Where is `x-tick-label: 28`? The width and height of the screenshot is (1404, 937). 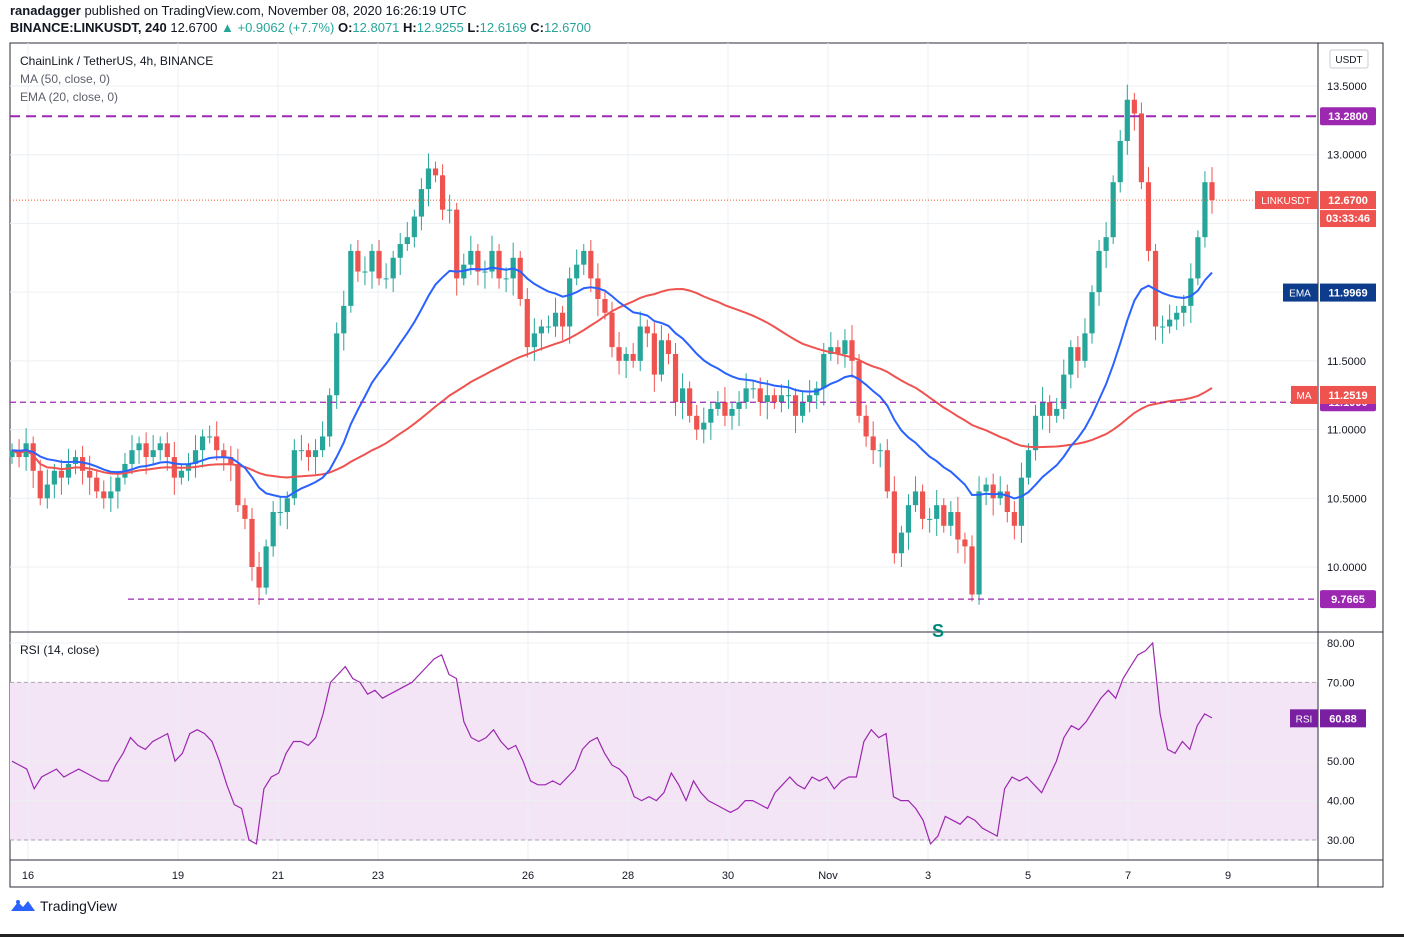 x-tick-label: 28 is located at coordinates (628, 876).